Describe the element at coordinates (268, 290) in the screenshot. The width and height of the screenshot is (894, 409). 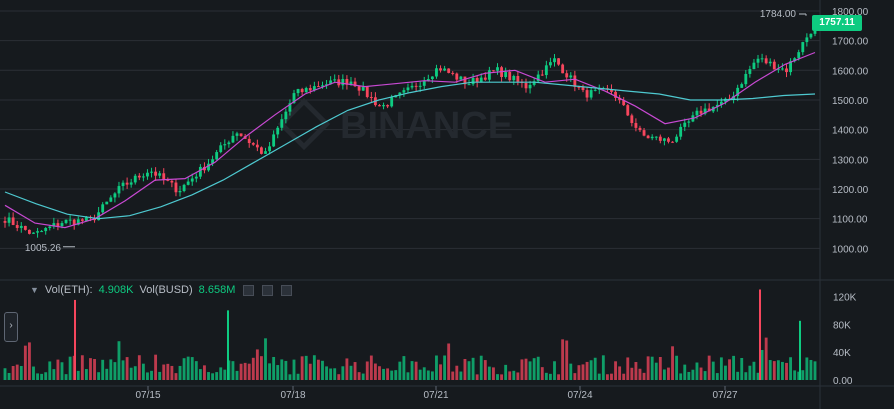
I see `volume-hide-icon` at that location.